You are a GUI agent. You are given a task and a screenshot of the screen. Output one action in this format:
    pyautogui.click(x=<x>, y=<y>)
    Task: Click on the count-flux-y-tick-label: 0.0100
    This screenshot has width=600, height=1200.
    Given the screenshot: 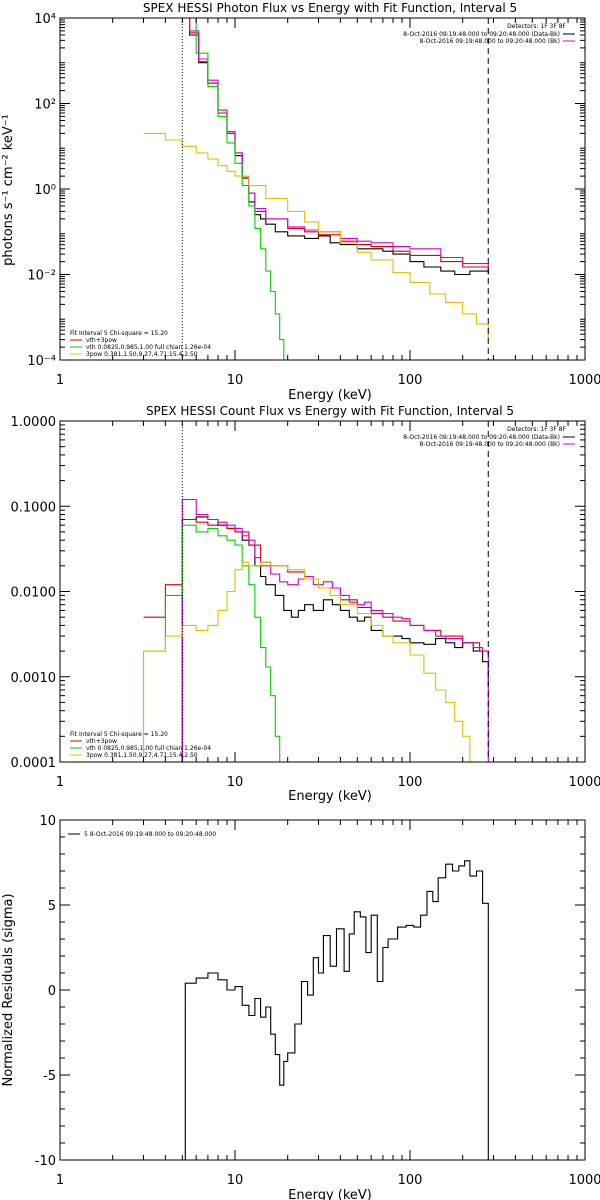 What is the action you would take?
    pyautogui.click(x=34, y=593)
    